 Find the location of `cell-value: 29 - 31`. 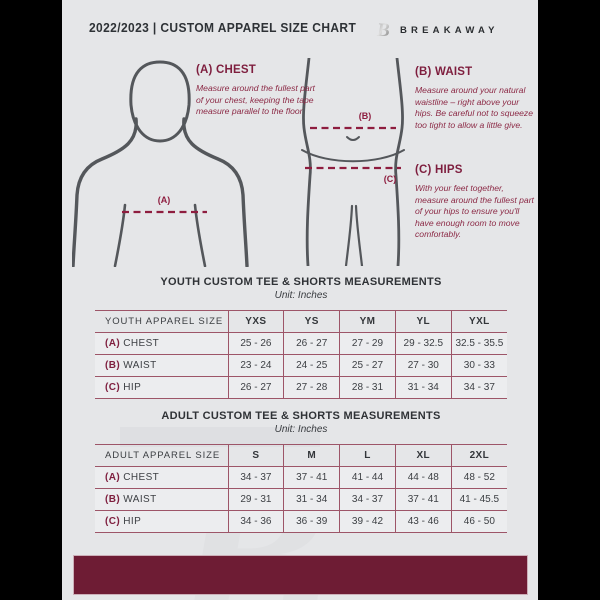

cell-value: 29 - 31 is located at coordinates (255, 499).